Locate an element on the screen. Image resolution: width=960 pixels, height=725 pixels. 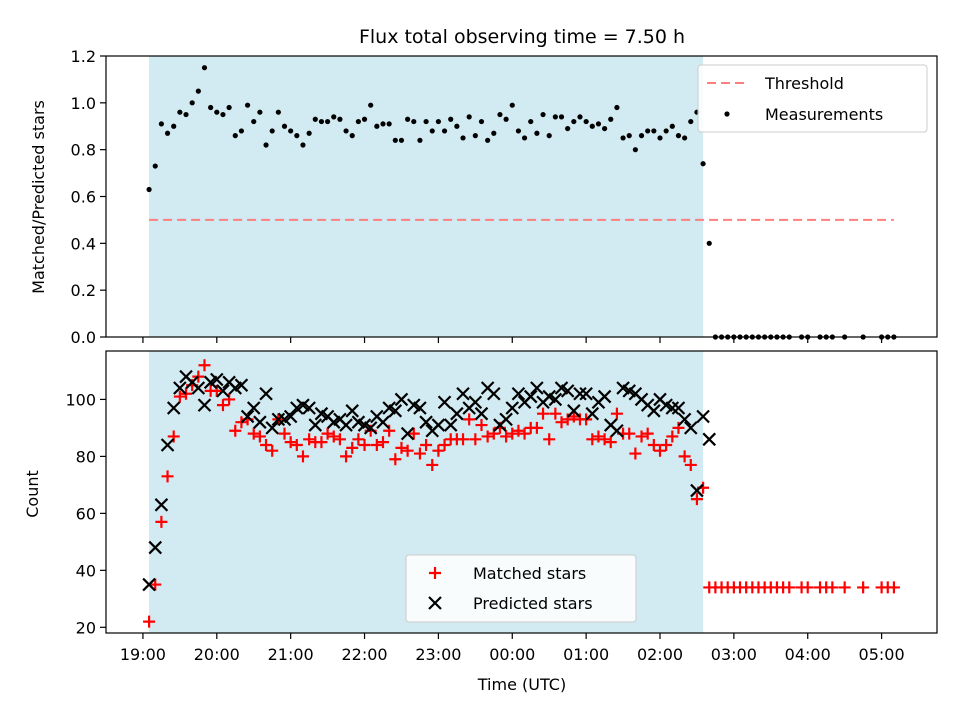
bottom-y-ticks: 20 40 60 80 100 is located at coordinates (85, 513).